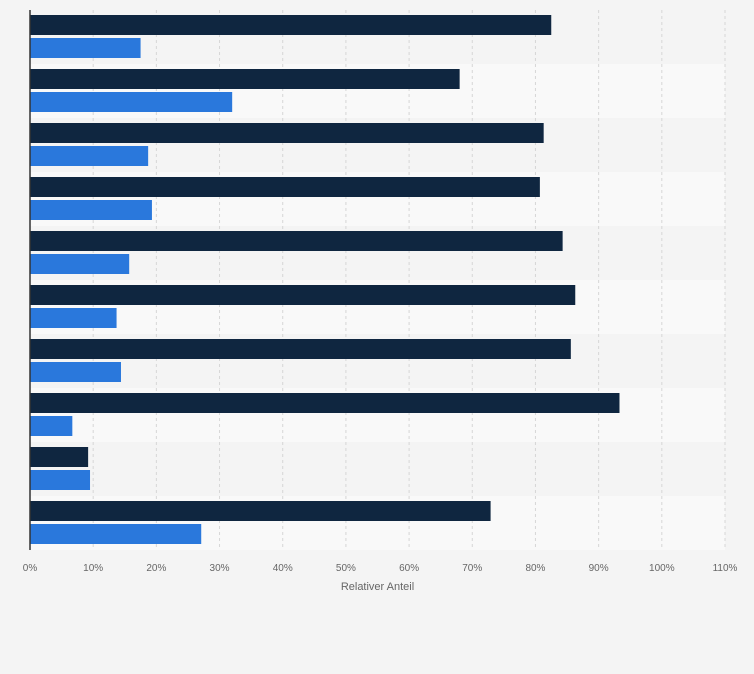 The image size is (754, 674). What do you see at coordinates (380, 568) in the screenshot?
I see `x-tick-labels: 0% 10% 20% 30% 40% 50% 60% 70% 80% 90% 100% 110%` at bounding box center [380, 568].